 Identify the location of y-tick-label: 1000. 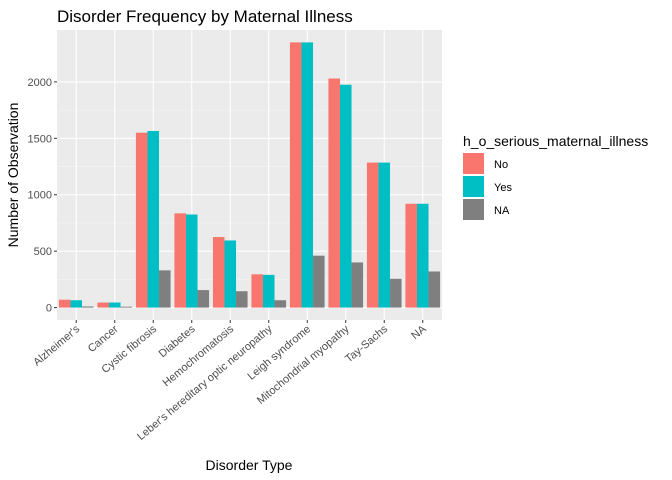
(40, 196).